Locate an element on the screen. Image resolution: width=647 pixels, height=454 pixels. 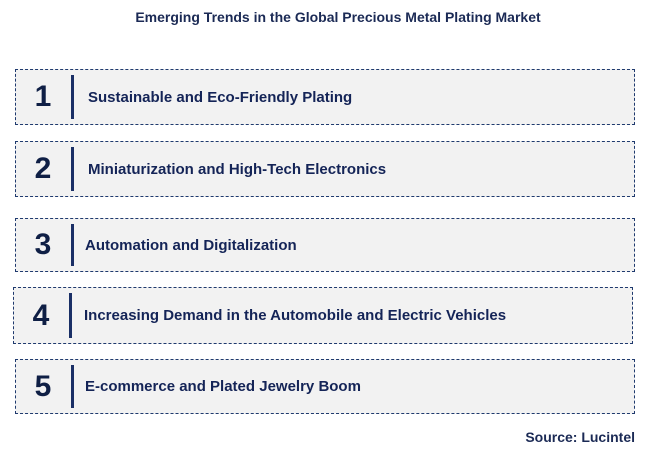
trend-item-1: 1 Sustainable and Eco-Friendly Plating is located at coordinates (325, 97).